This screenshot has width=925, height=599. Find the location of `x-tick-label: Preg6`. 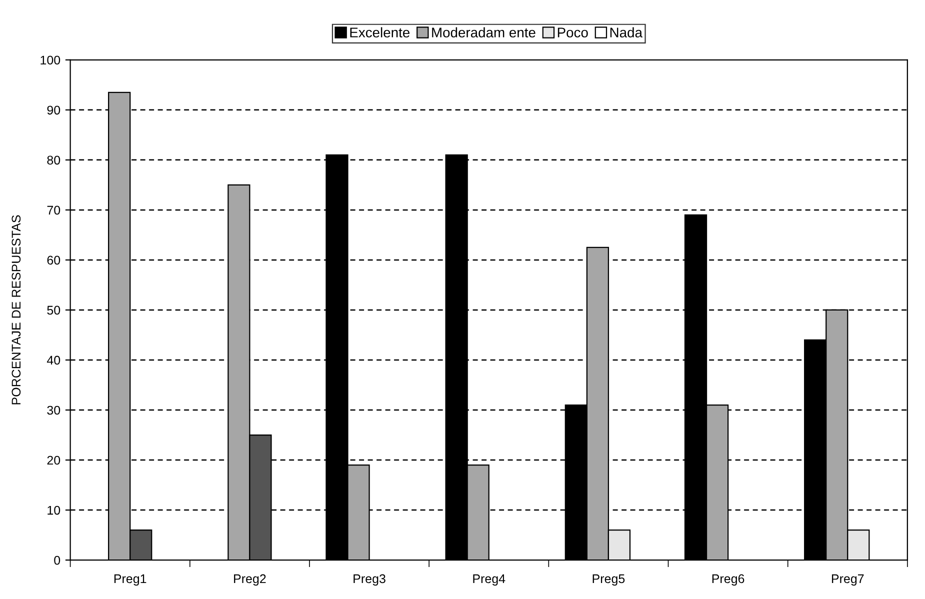

x-tick-label: Preg6 is located at coordinates (728, 580).